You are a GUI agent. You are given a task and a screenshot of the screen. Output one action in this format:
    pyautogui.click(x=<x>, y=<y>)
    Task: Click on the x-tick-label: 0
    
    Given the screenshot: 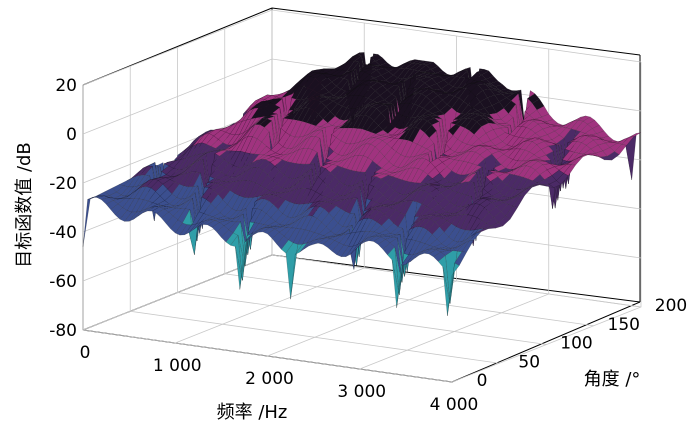 What is the action you would take?
    pyautogui.click(x=85, y=353)
    